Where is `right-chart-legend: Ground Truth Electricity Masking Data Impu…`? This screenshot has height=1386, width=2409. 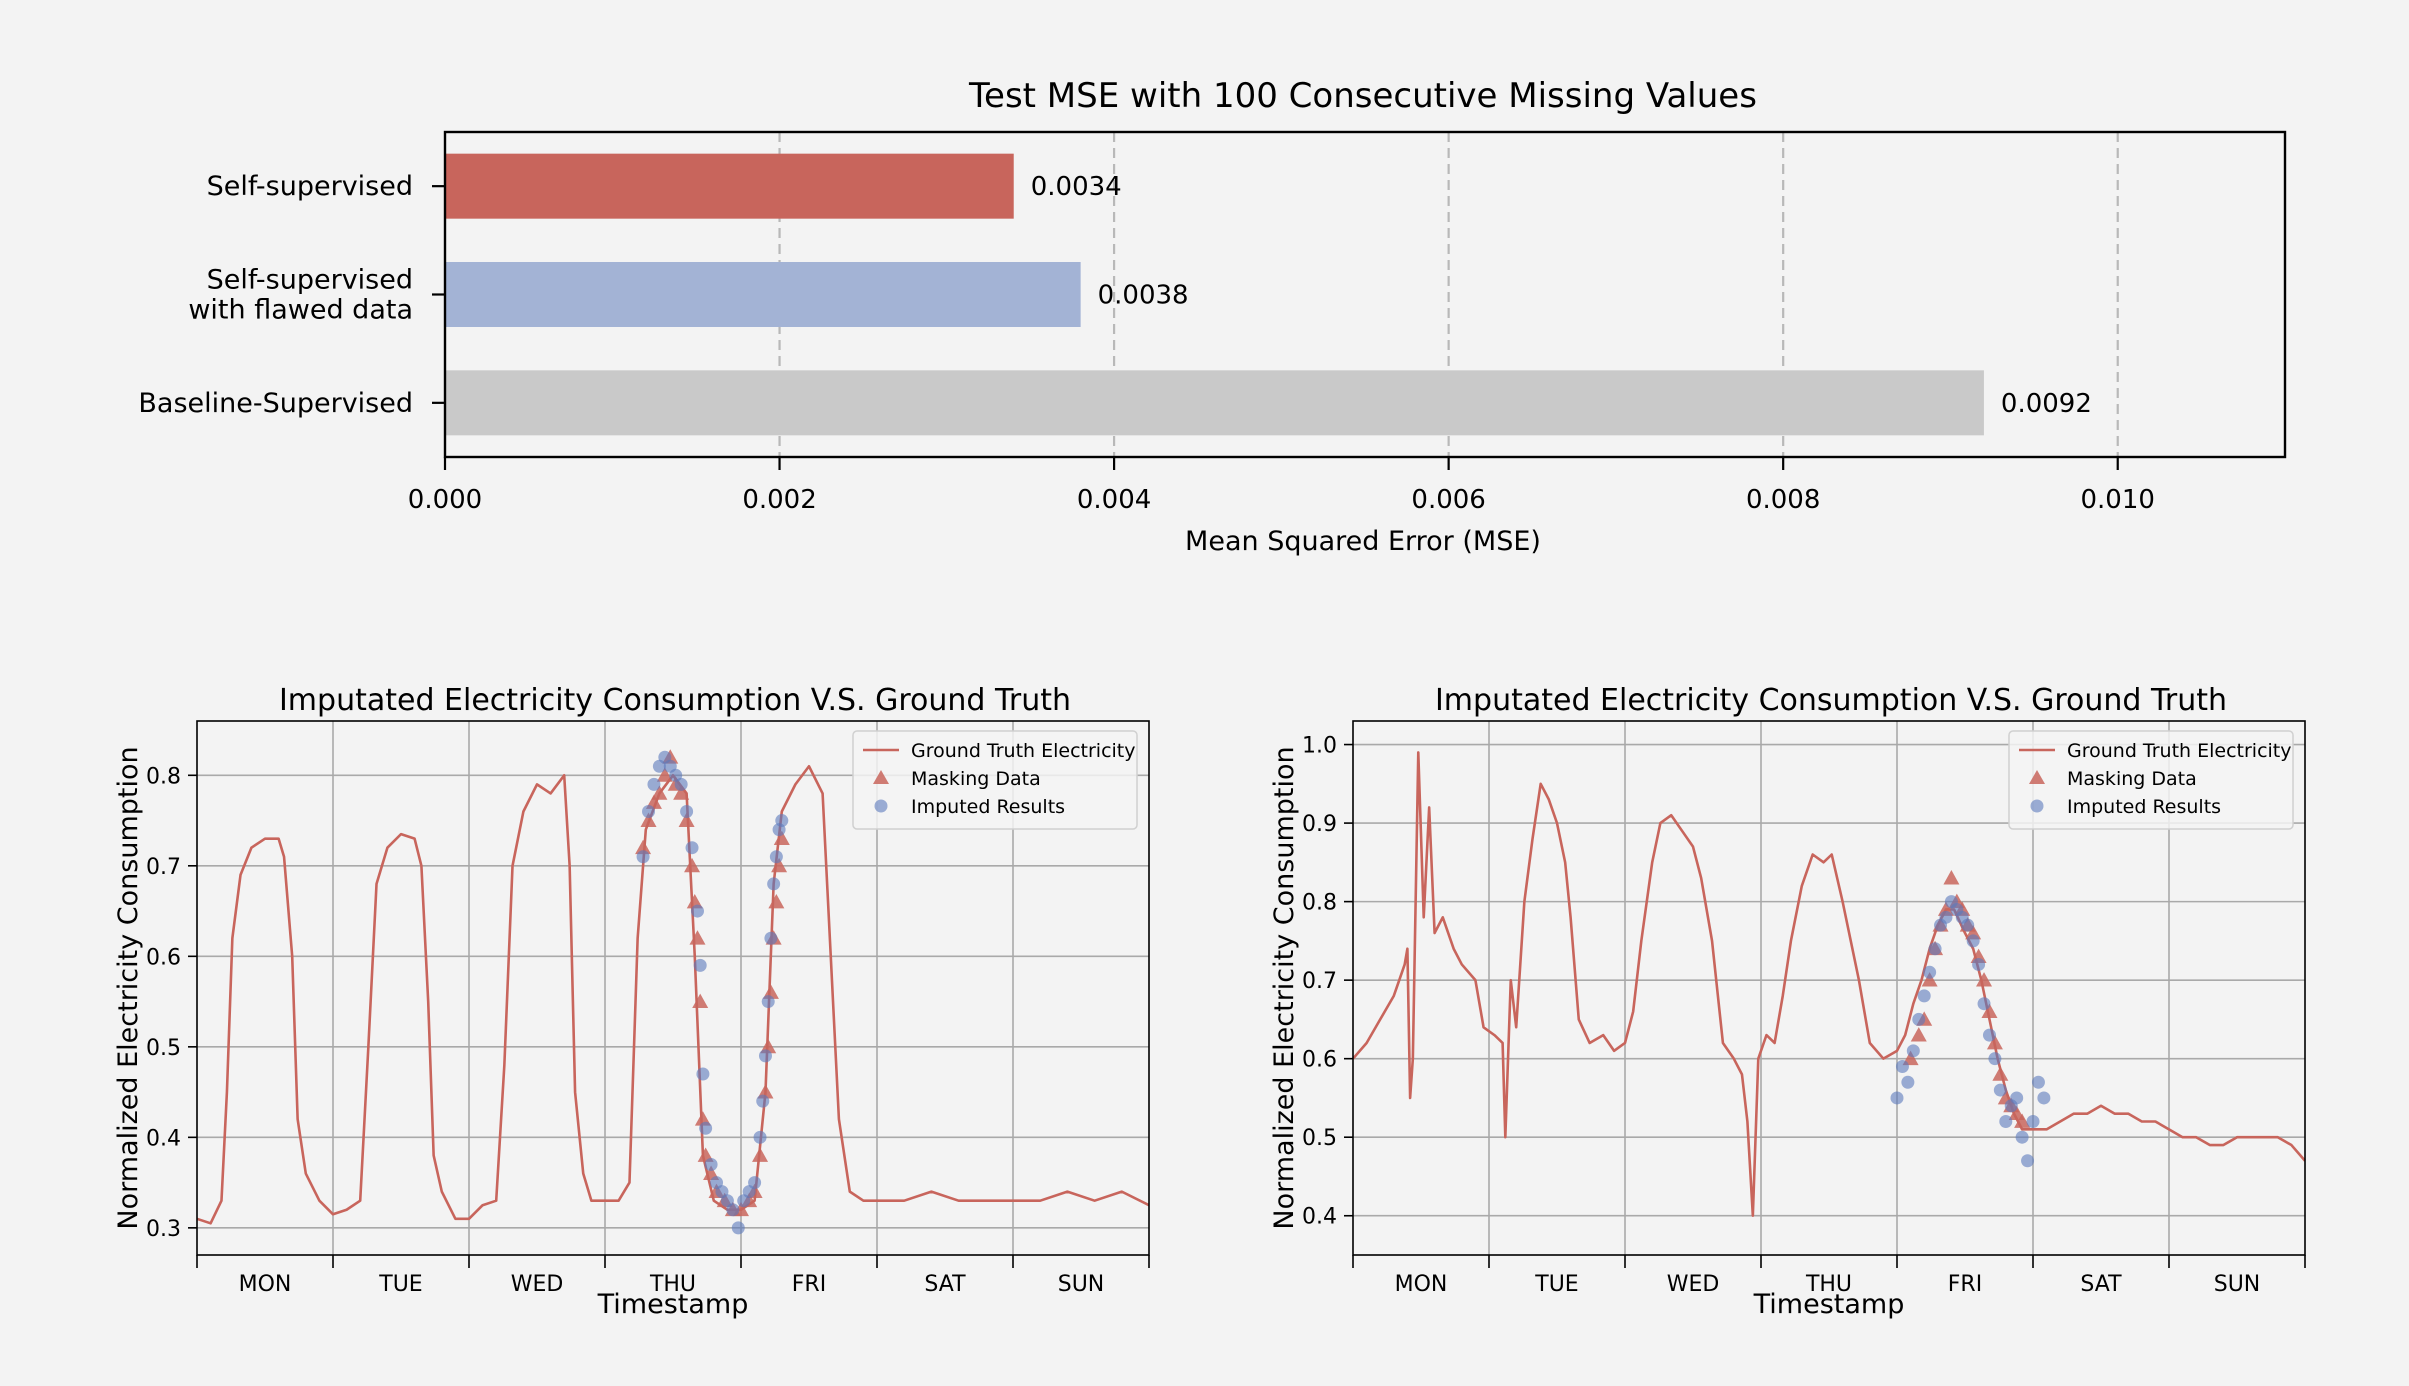 right-chart-legend: Ground Truth Electricity Masking Data Impu… is located at coordinates (2151, 780).